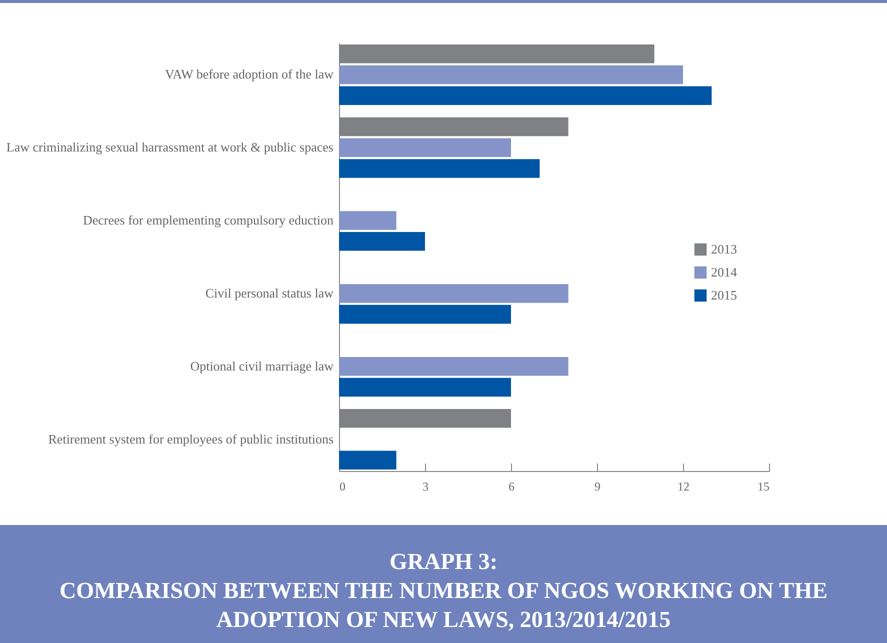  Describe the element at coordinates (191, 438) in the screenshot. I see `y-tick-label: Retirement system for employees of public institutions` at that location.